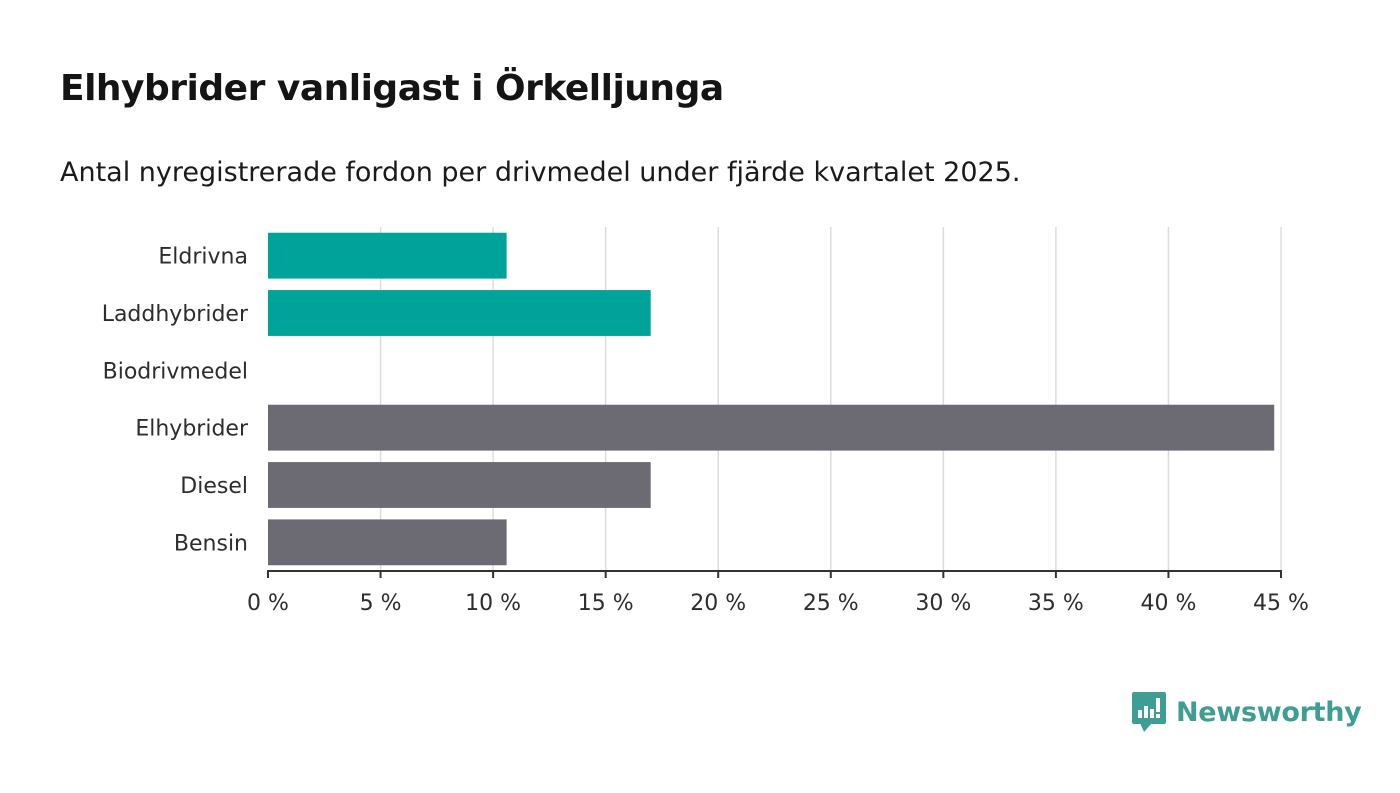 This screenshot has height=793, width=1400. Describe the element at coordinates (831, 603) in the screenshot. I see `tick-label-25: 25 %` at that location.